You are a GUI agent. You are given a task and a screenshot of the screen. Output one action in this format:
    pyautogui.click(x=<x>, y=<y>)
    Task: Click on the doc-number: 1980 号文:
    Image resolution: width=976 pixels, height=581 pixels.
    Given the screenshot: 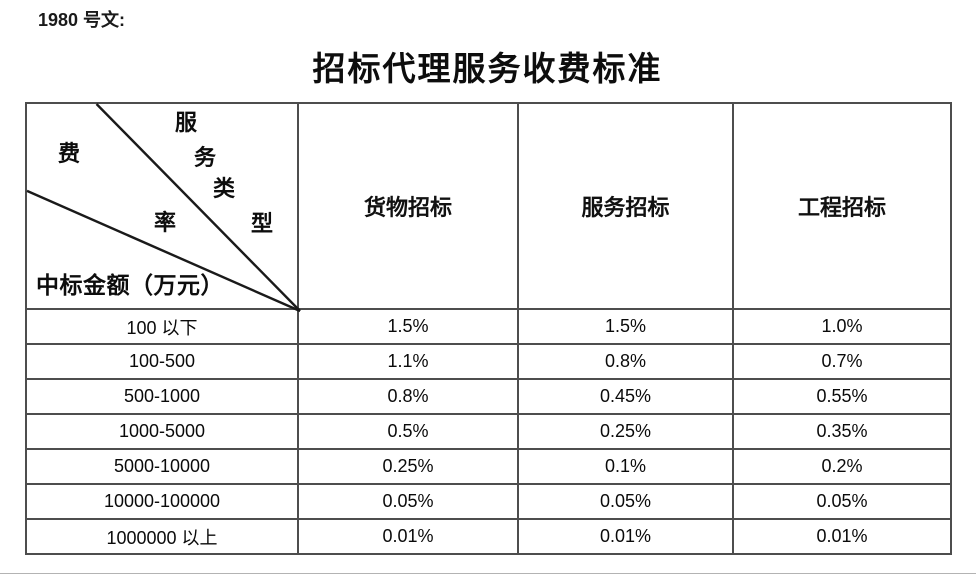 What is the action you would take?
    pyautogui.click(x=82, y=20)
    